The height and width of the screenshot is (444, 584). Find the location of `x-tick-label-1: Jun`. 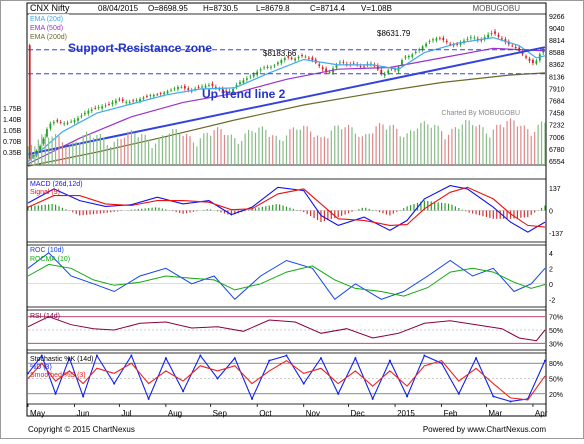

x-tick-label-1: Jun is located at coordinates (83, 413).